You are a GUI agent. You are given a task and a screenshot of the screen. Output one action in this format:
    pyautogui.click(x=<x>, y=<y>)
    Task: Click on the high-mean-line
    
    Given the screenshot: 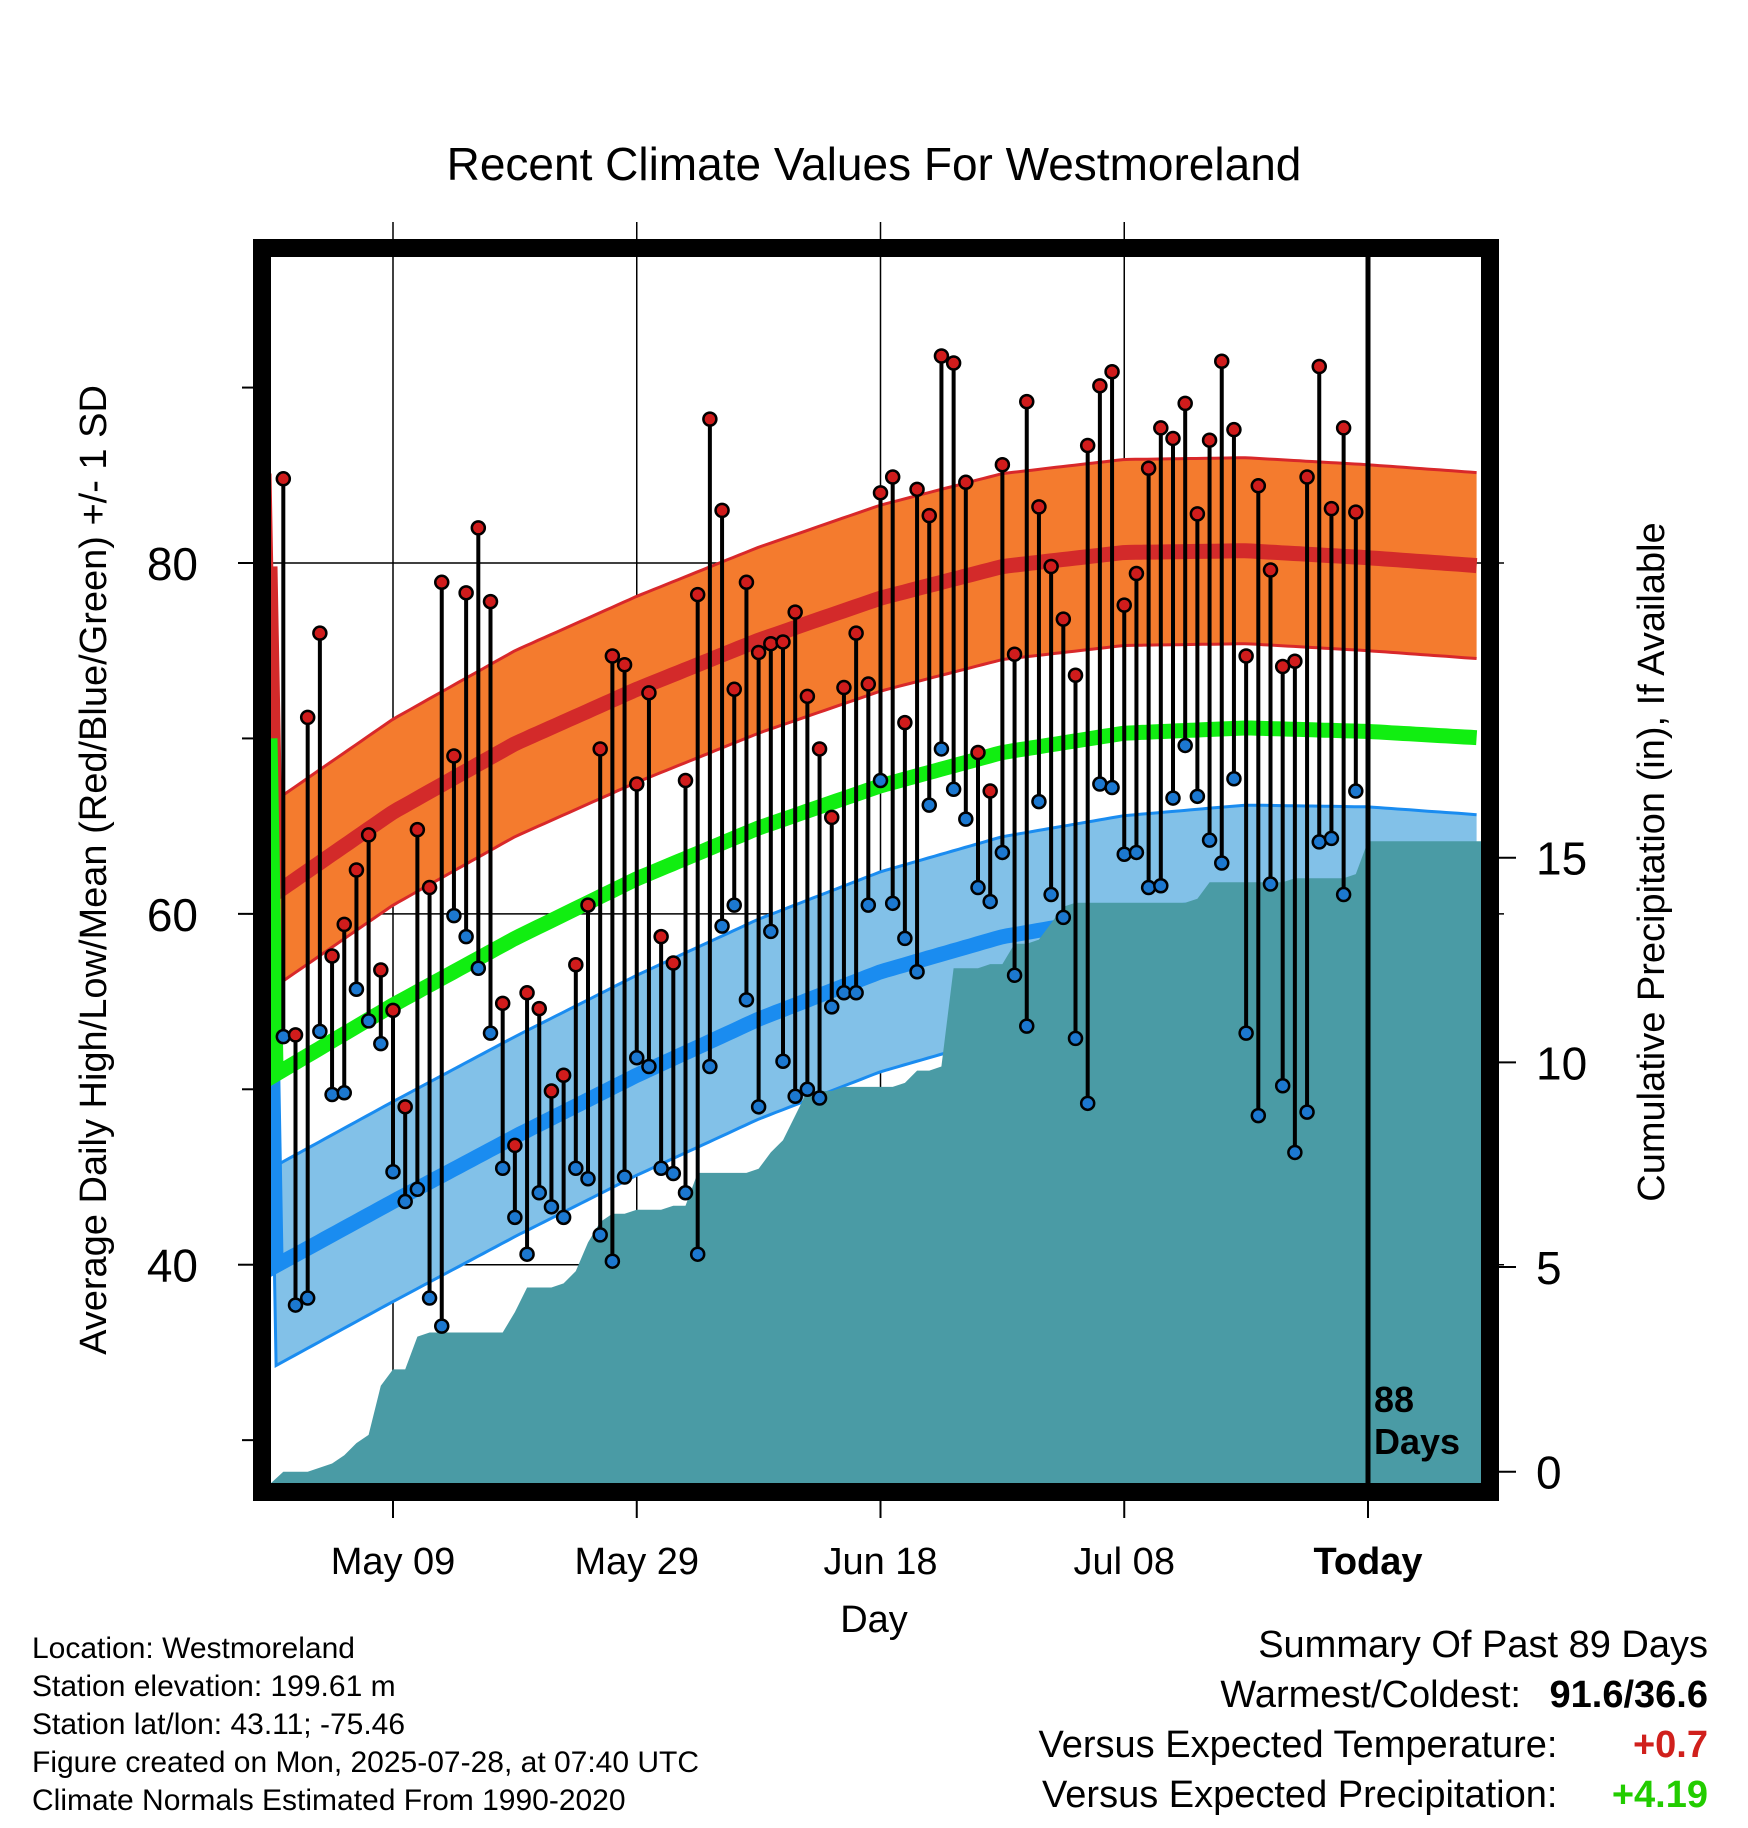 What is the action you would take?
    pyautogui.click(x=870, y=725)
    